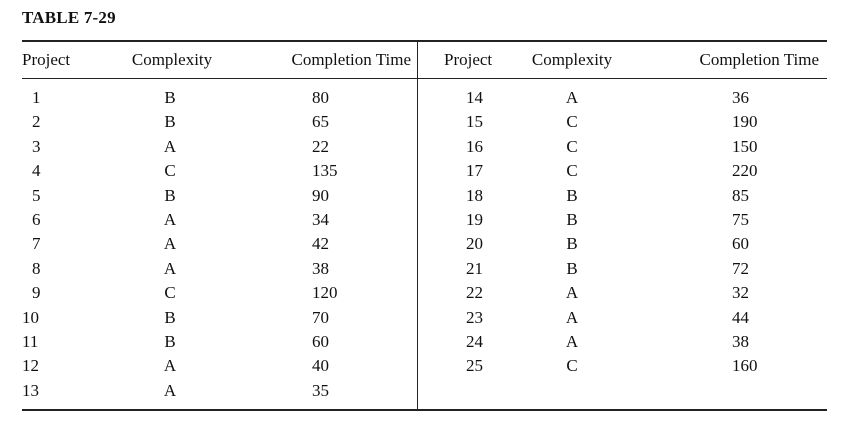 The height and width of the screenshot is (430, 847). What do you see at coordinates (745, 122) in the screenshot?
I see `cell-completion-time: 190` at bounding box center [745, 122].